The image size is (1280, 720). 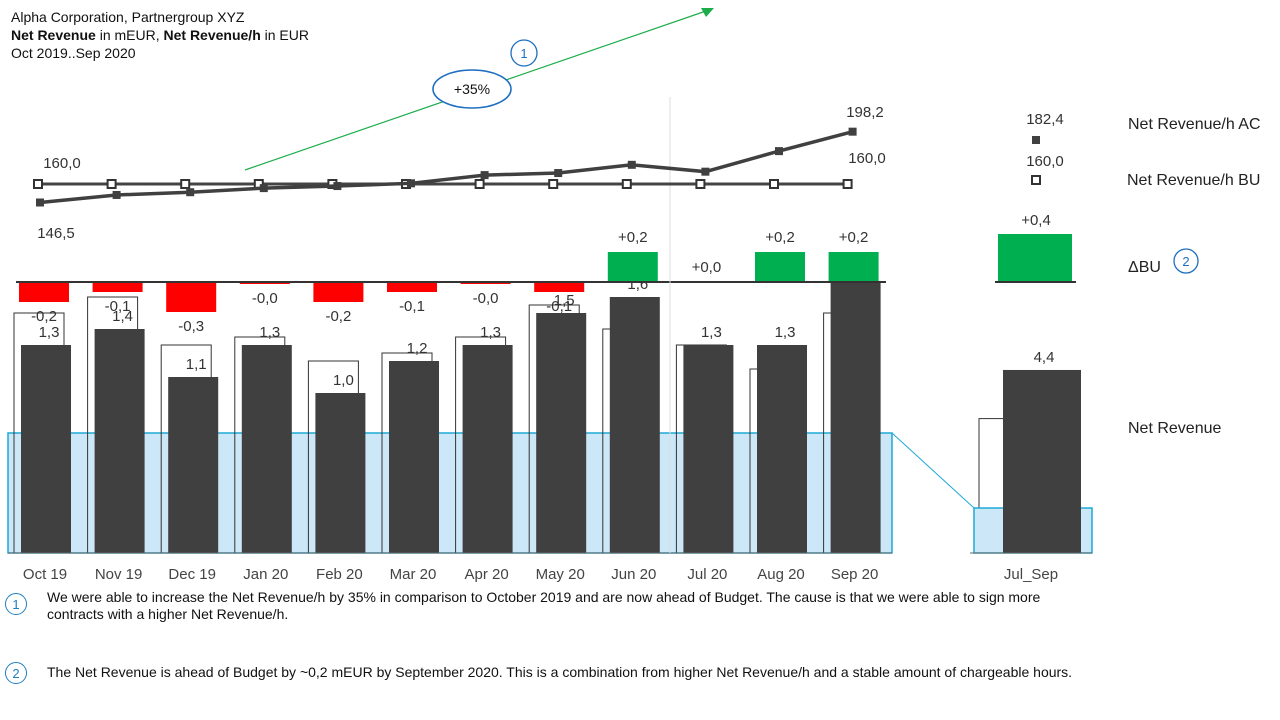 What do you see at coordinates (560, 574) in the screenshot?
I see `x-tick-label-7: May 20` at bounding box center [560, 574].